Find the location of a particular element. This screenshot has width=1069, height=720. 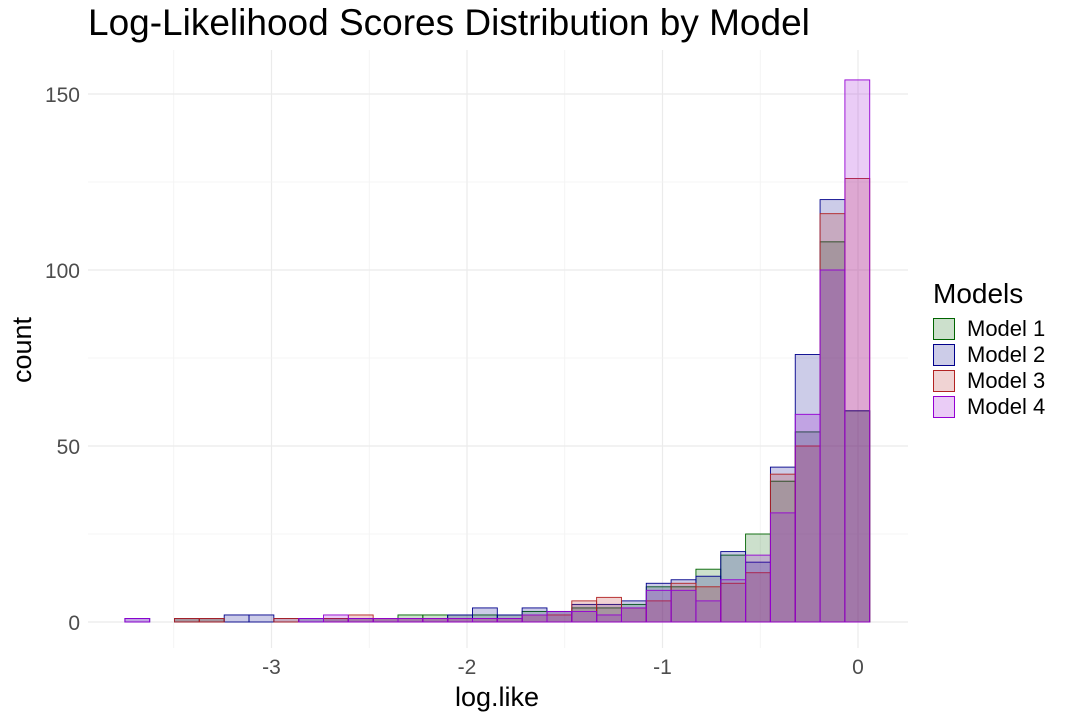

x-tick-label: 0 is located at coordinates (858, 667).